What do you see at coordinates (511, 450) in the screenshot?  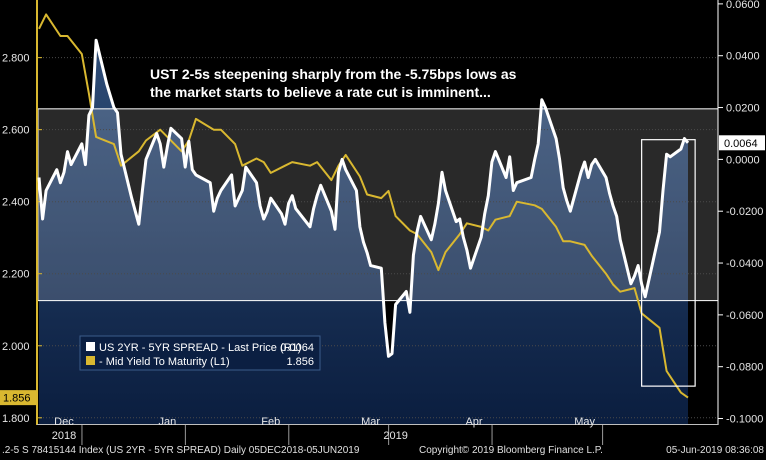 I see `footer-center: Copyright© 2019 Bloomberg Finance L.P.` at bounding box center [511, 450].